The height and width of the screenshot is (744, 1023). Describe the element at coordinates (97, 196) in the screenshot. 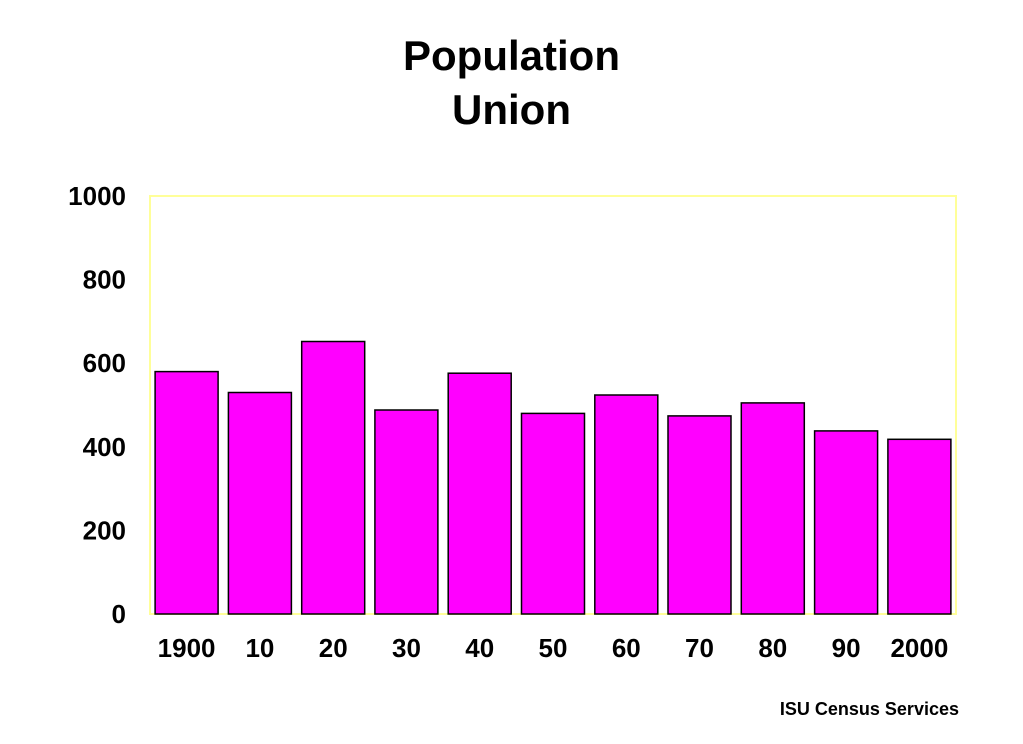

I see `y-tick-label: 1000` at that location.